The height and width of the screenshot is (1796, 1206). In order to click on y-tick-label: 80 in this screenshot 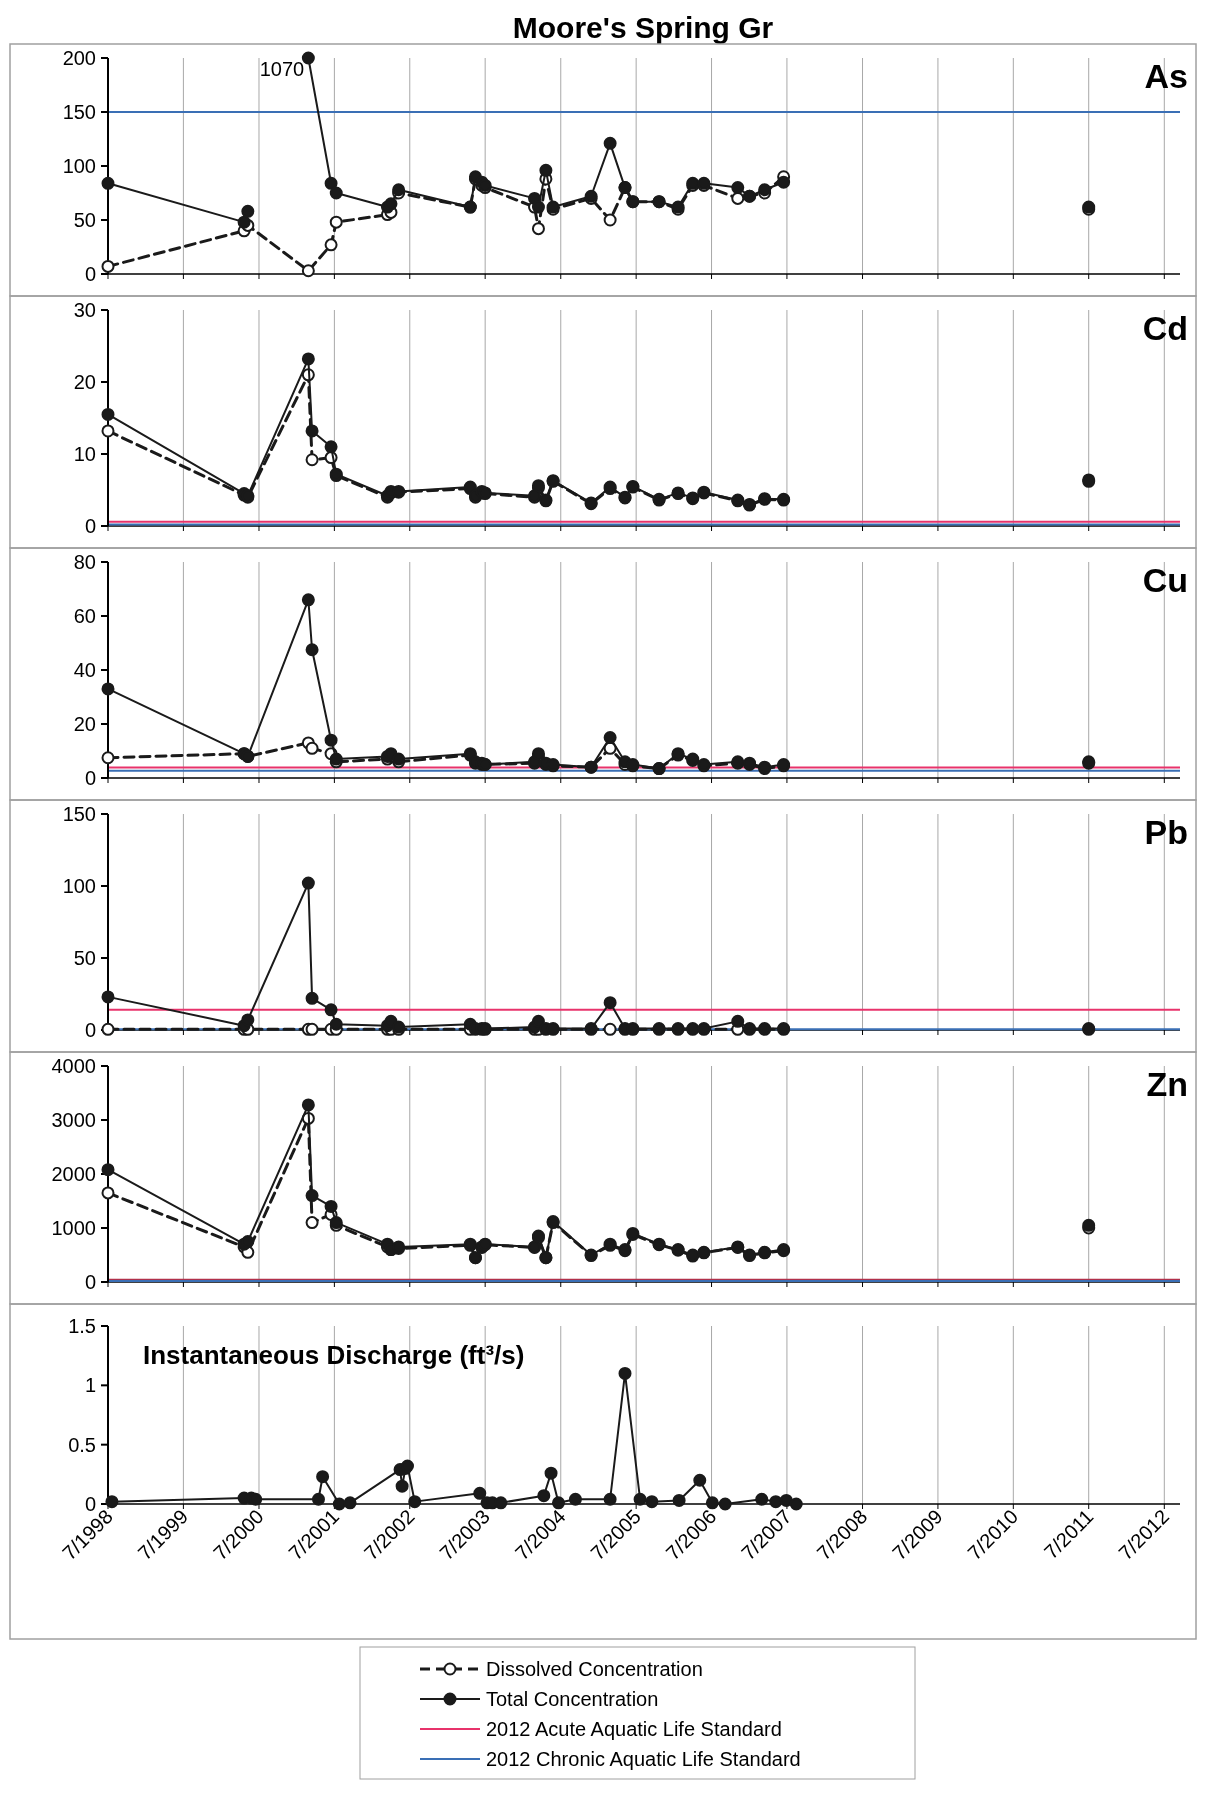, I will do `click(84, 562)`.